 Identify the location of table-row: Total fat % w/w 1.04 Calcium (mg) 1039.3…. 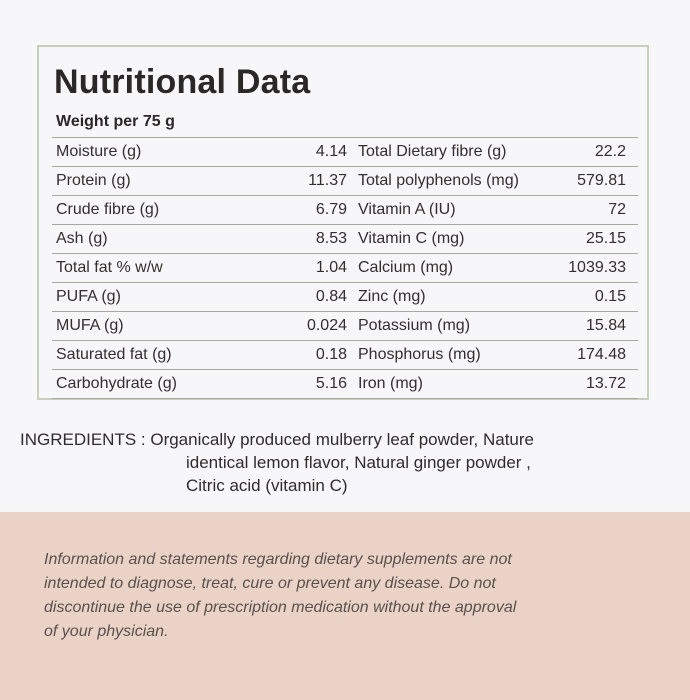
(345, 268).